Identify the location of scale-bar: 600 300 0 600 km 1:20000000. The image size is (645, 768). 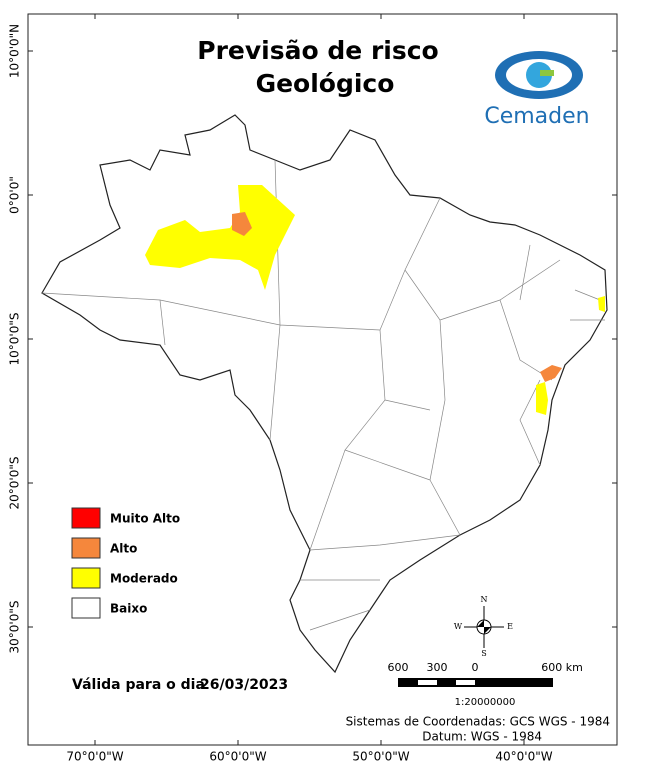
(485, 684).